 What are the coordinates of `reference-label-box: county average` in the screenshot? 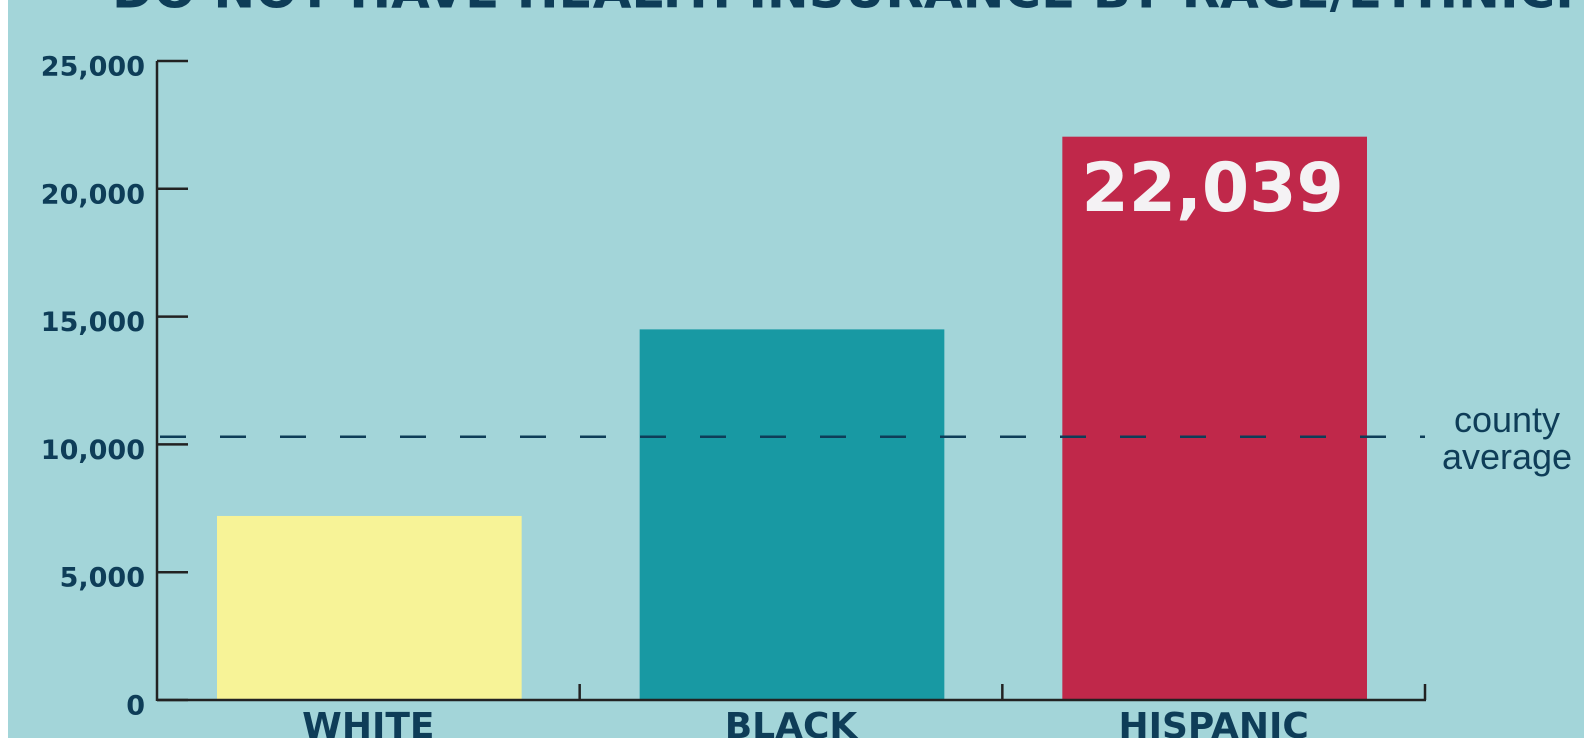 It's located at (1507, 438).